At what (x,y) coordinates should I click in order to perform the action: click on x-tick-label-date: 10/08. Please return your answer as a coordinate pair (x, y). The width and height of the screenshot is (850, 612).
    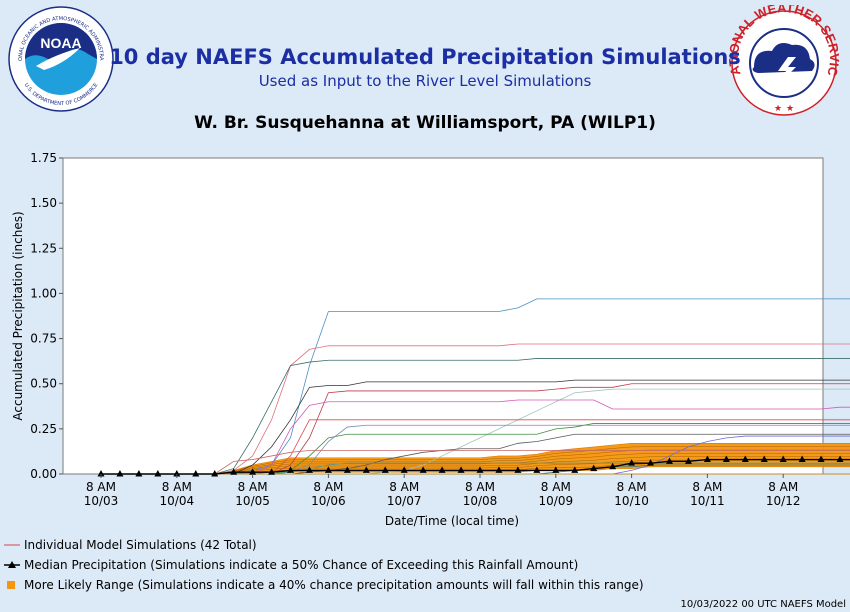
    Looking at the image, I should click on (480, 501).